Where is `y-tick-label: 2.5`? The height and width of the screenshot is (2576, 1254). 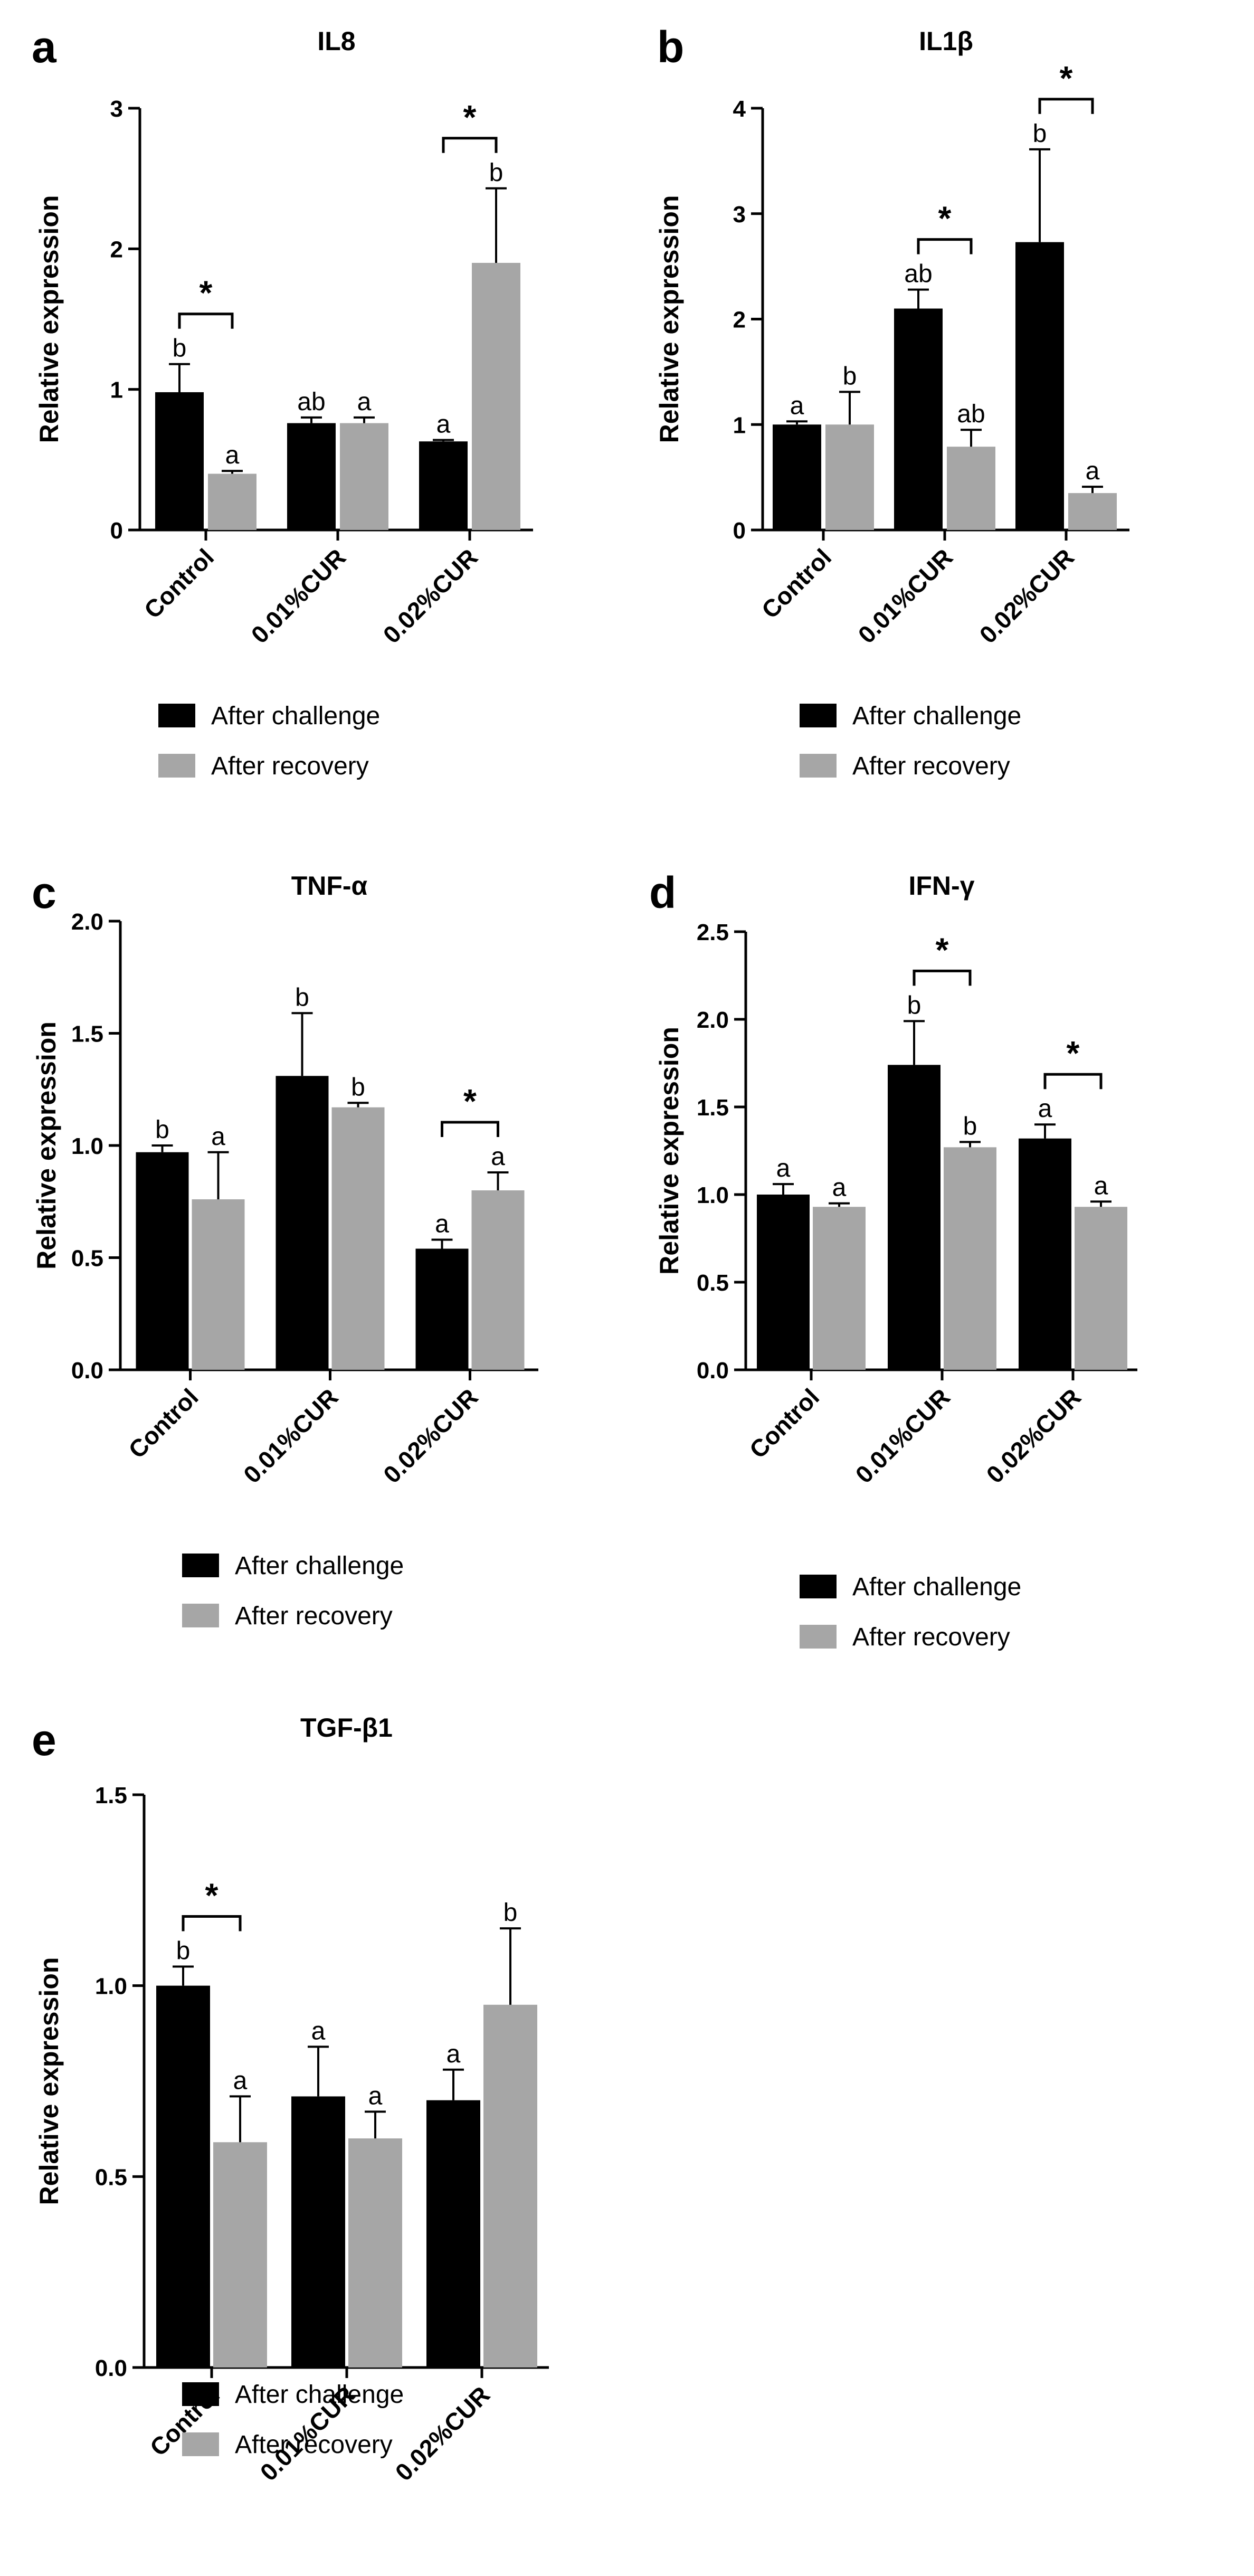
y-tick-label: 2.5 is located at coordinates (713, 932).